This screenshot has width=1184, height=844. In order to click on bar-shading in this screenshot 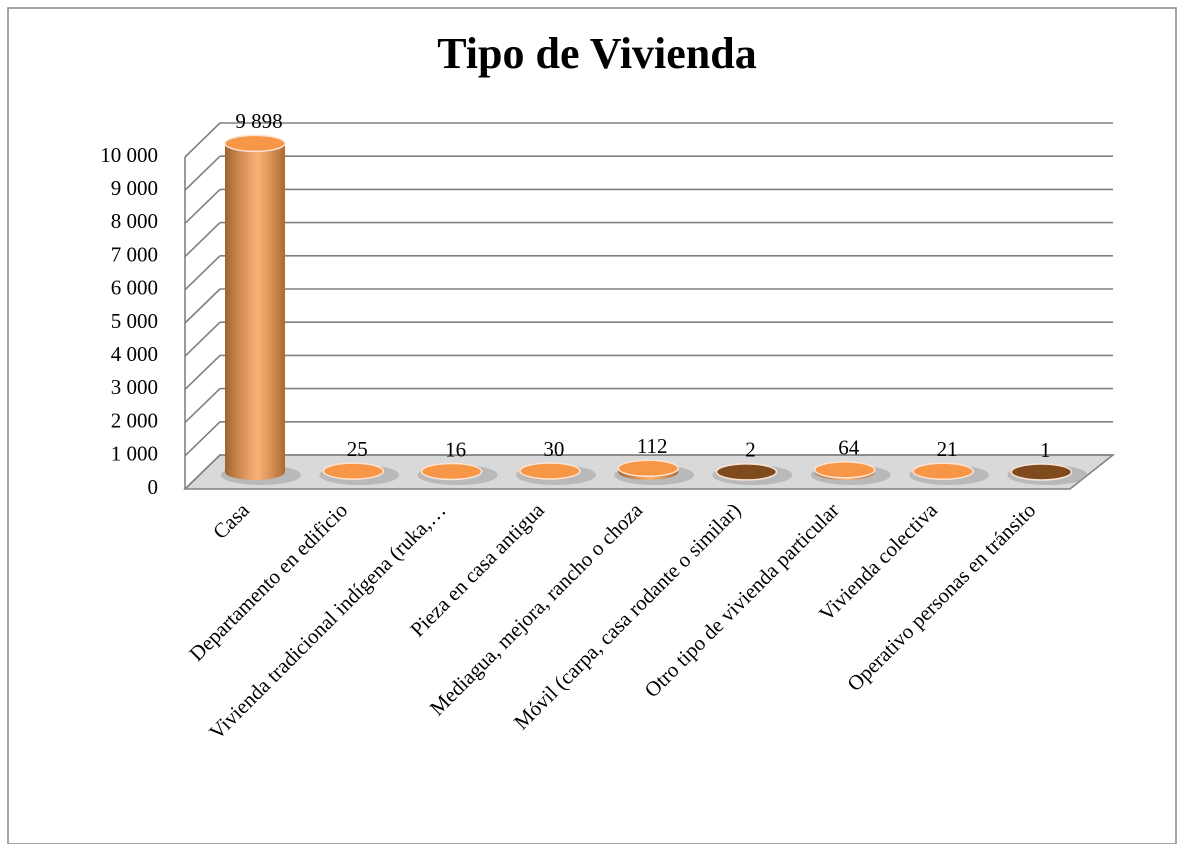, I will do `click(255, 311)`.